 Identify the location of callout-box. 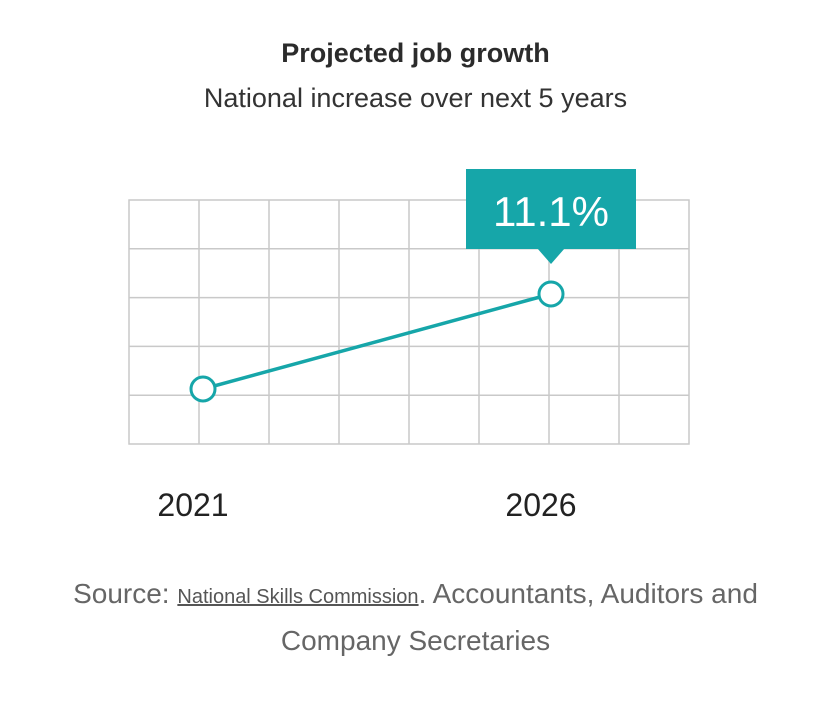
(551, 209).